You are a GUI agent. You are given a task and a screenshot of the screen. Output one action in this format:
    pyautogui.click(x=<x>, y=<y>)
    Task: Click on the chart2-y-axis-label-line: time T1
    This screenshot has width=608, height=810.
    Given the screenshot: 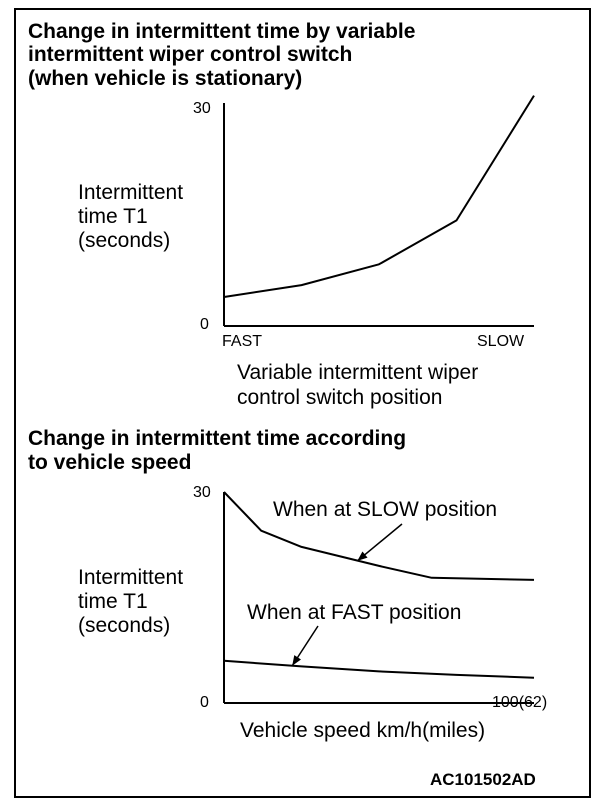 What is the action you would take?
    pyautogui.click(x=113, y=601)
    